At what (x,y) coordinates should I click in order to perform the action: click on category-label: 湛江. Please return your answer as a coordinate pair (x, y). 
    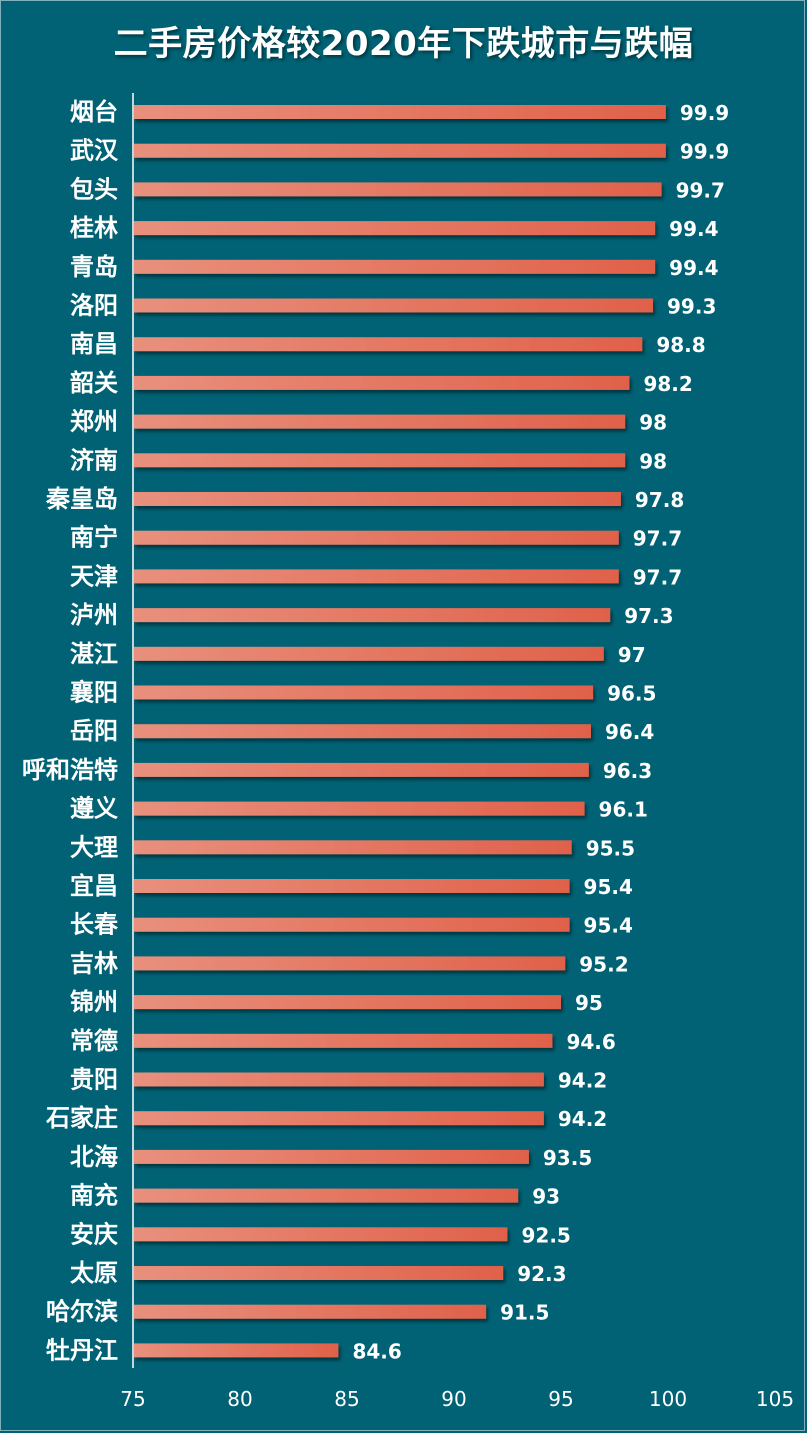
    Looking at the image, I should click on (94, 654).